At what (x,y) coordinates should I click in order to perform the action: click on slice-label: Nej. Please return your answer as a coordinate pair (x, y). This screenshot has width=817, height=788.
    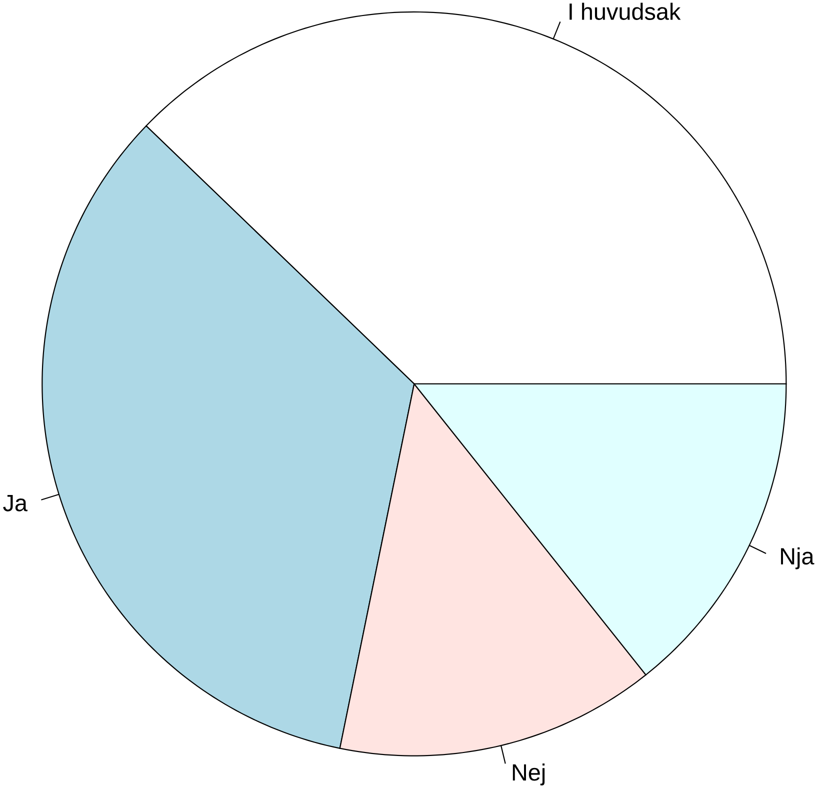
    Looking at the image, I should click on (528, 774).